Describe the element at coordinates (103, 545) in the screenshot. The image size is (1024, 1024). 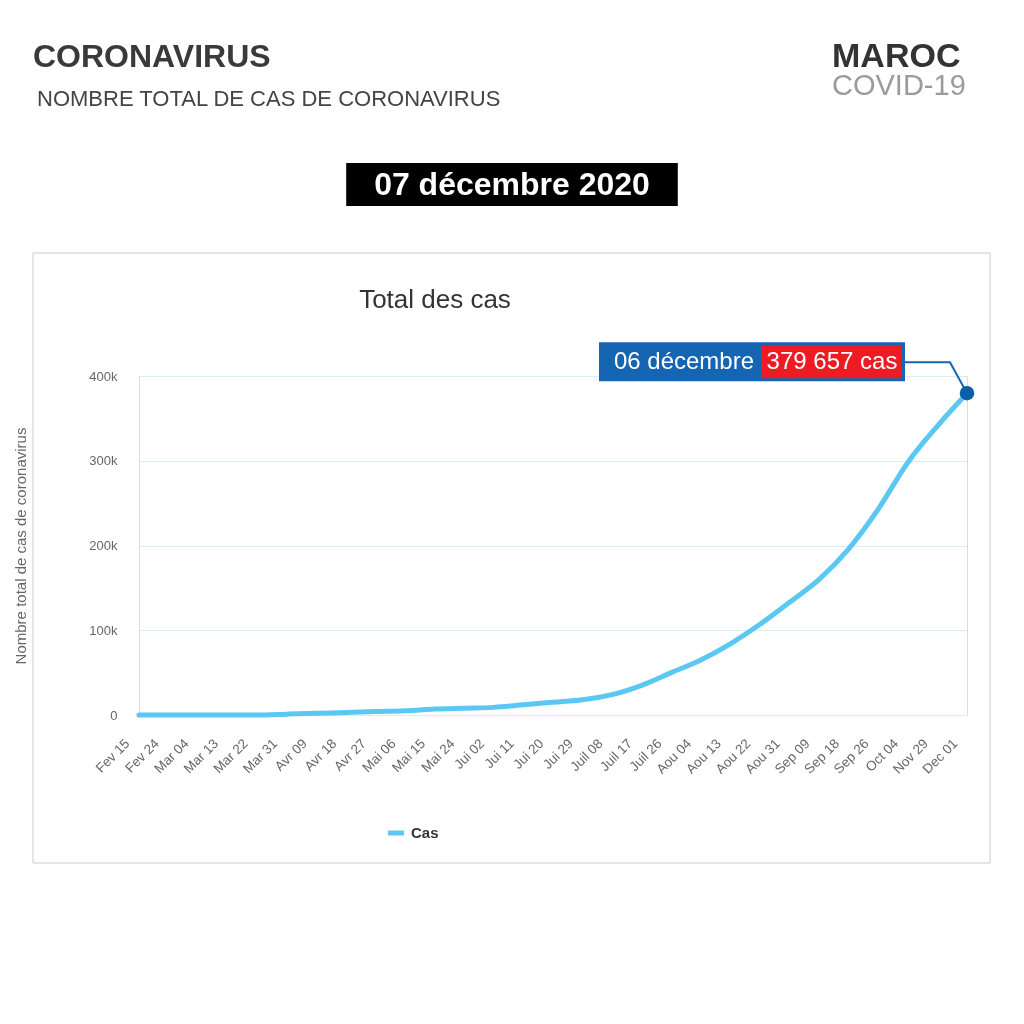
I see `y-tick-label: 200k` at that location.